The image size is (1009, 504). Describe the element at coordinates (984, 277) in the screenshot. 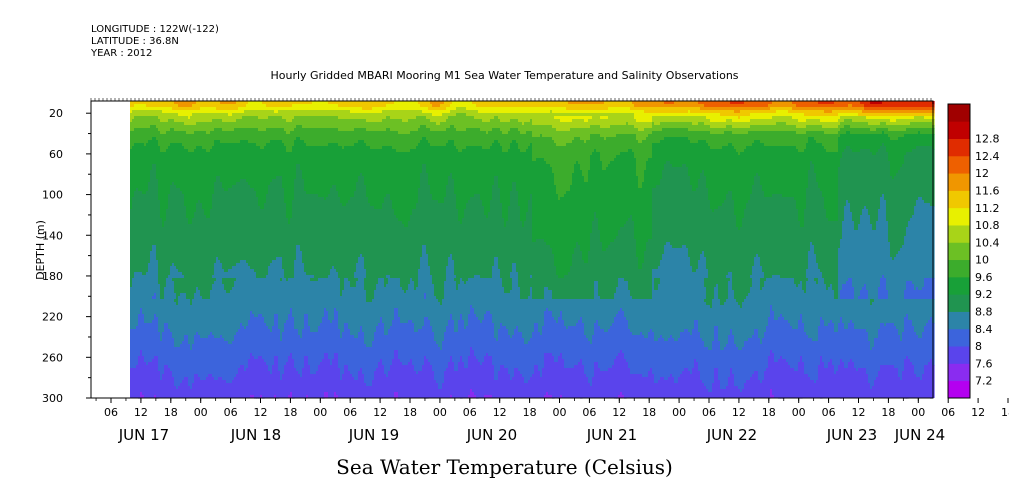

I see `colorbar-label: 9.6` at that location.